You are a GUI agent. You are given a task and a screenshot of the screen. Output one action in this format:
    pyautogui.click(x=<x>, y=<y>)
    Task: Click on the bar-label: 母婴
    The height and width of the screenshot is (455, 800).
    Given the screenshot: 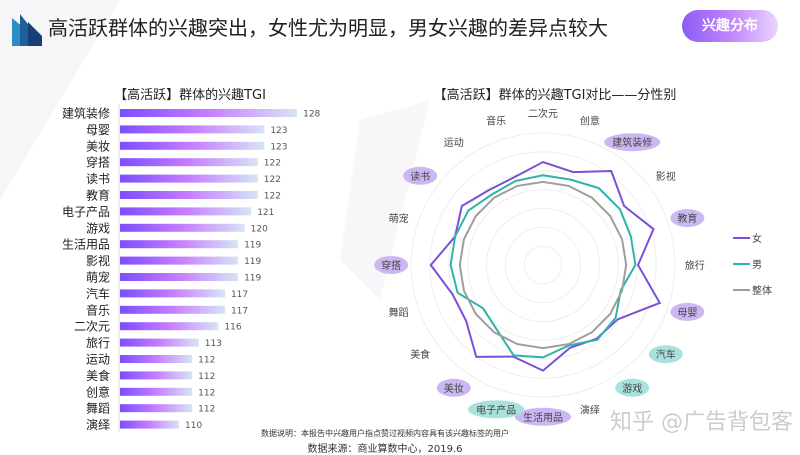 What is the action you would take?
    pyautogui.click(x=98, y=130)
    